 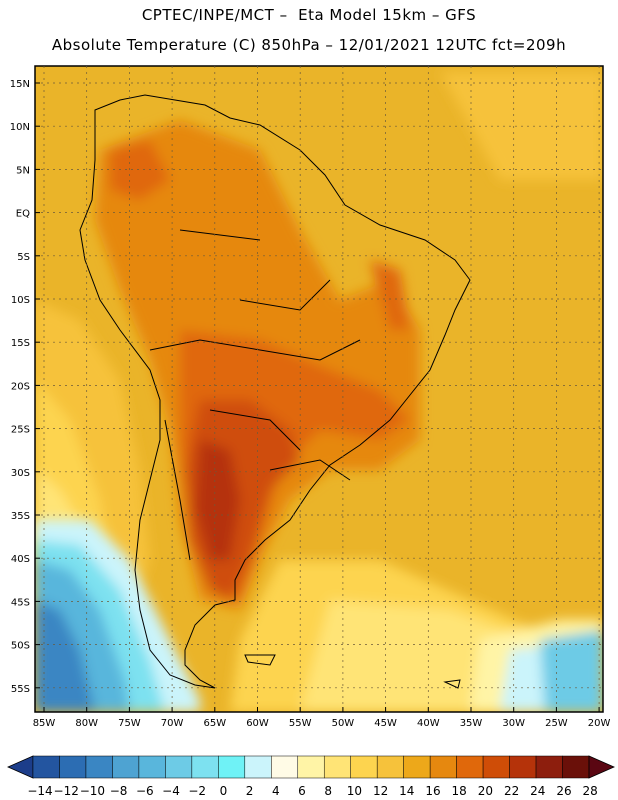 What do you see at coordinates (556, 723) in the screenshot?
I see `lon-label: 25W` at bounding box center [556, 723].